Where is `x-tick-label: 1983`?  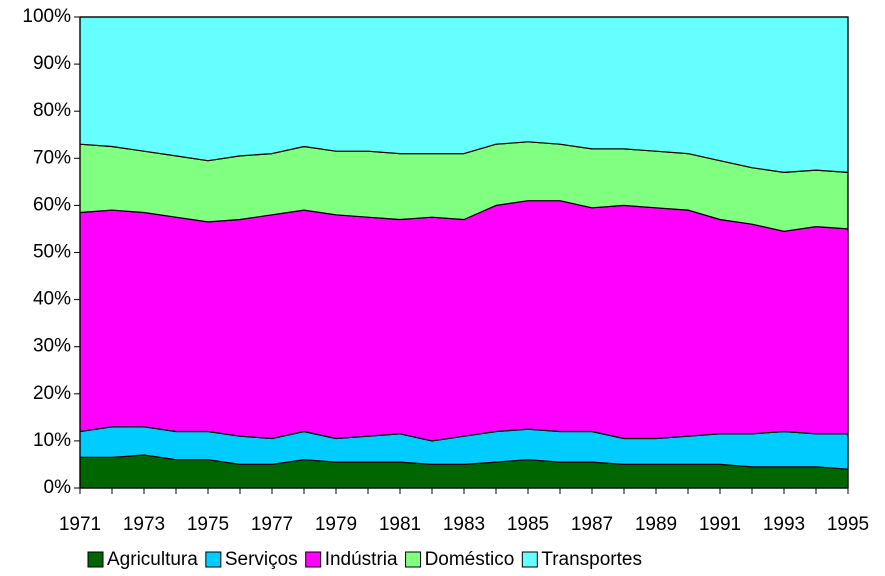
x-tick-label: 1983 is located at coordinates (464, 524).